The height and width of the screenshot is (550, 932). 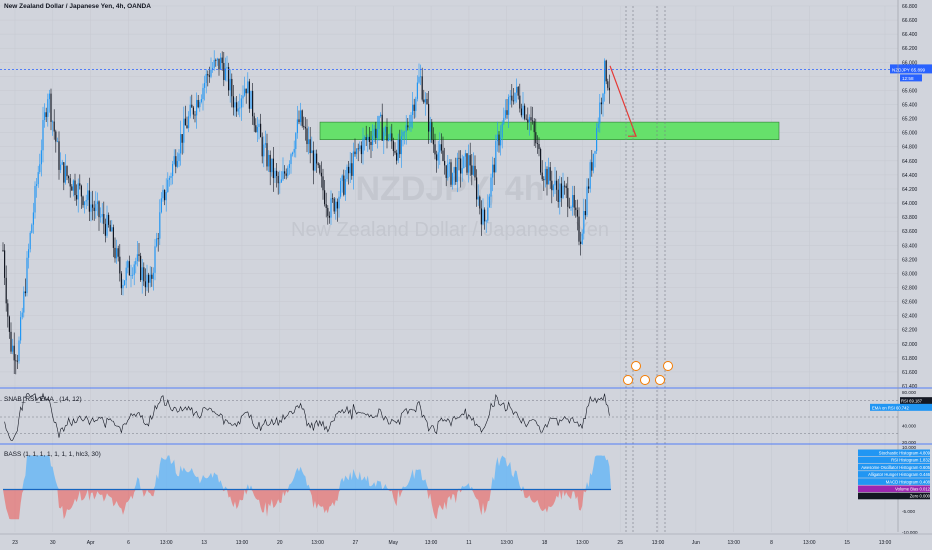 I want to click on y-tick-label: 62.000, so click(x=910, y=345).